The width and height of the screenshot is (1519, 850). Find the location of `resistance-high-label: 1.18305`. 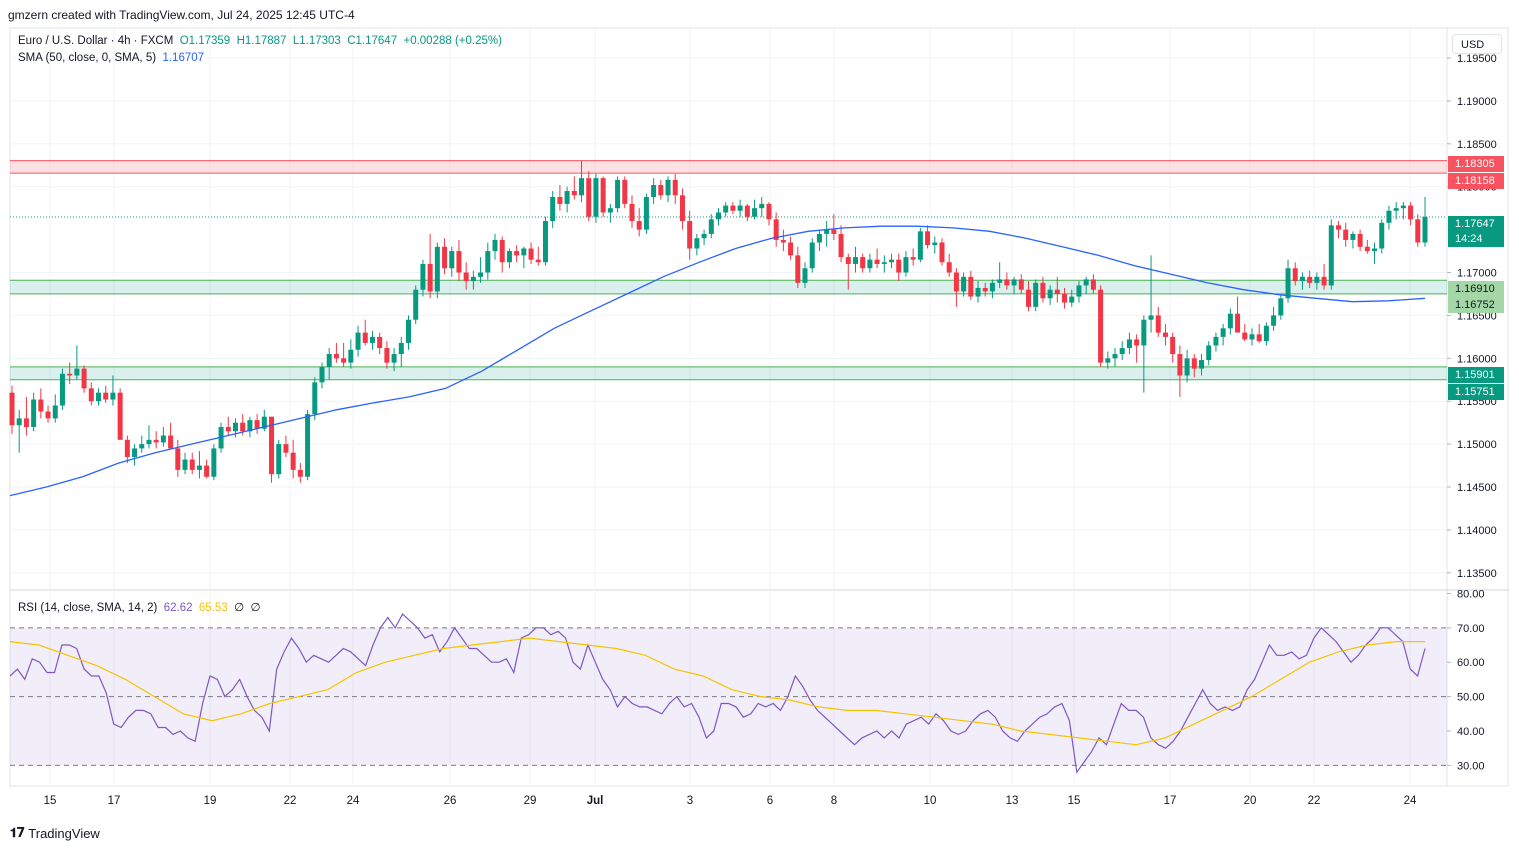

resistance-high-label: 1.18305 is located at coordinates (1476, 164).